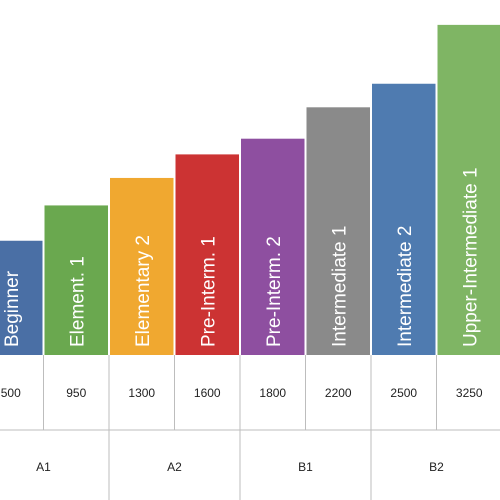 Image resolution: width=500 pixels, height=500 pixels. What do you see at coordinates (174, 467) in the screenshot?
I see `cefr-level-label: A2` at bounding box center [174, 467].